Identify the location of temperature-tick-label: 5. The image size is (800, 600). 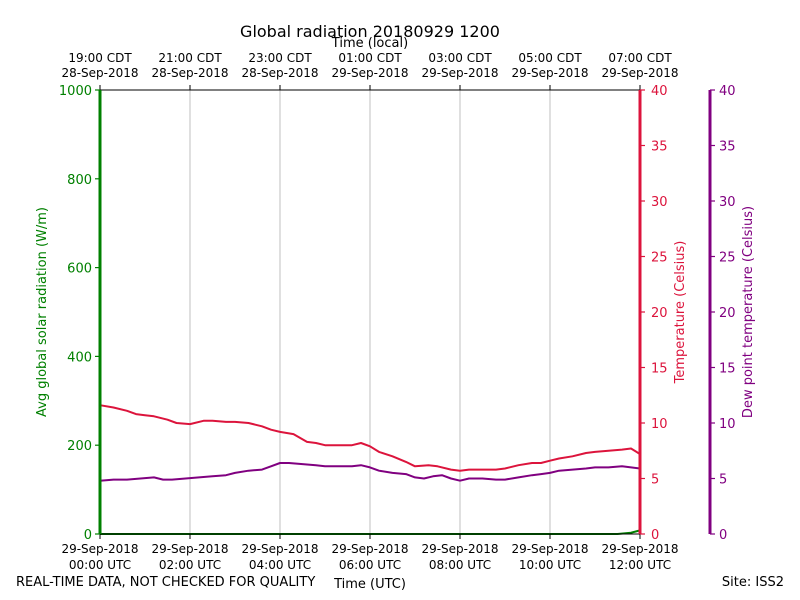
(655, 480).